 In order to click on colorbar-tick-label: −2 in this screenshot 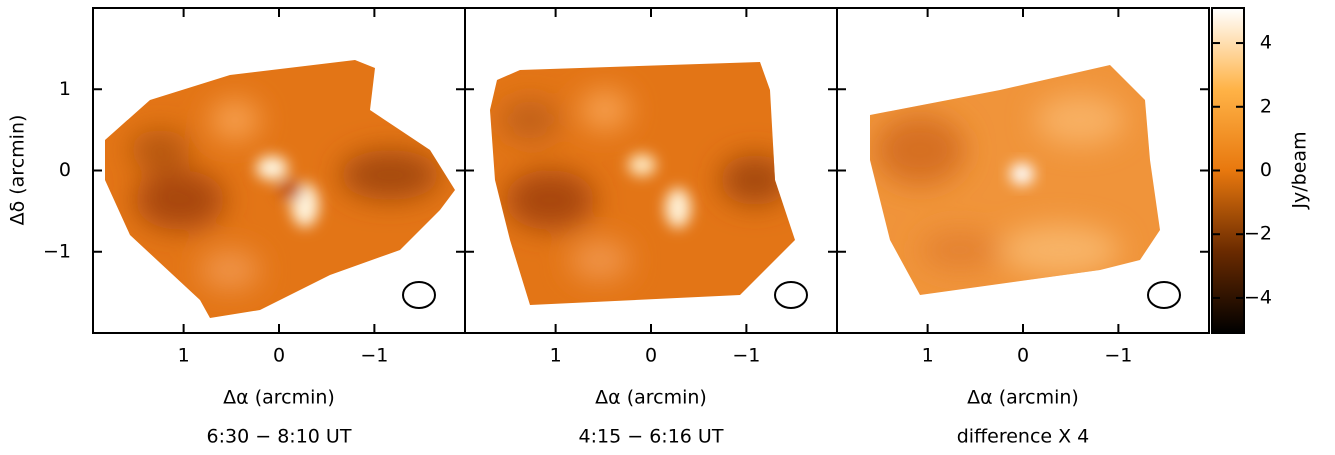, I will do `click(1258, 234)`.